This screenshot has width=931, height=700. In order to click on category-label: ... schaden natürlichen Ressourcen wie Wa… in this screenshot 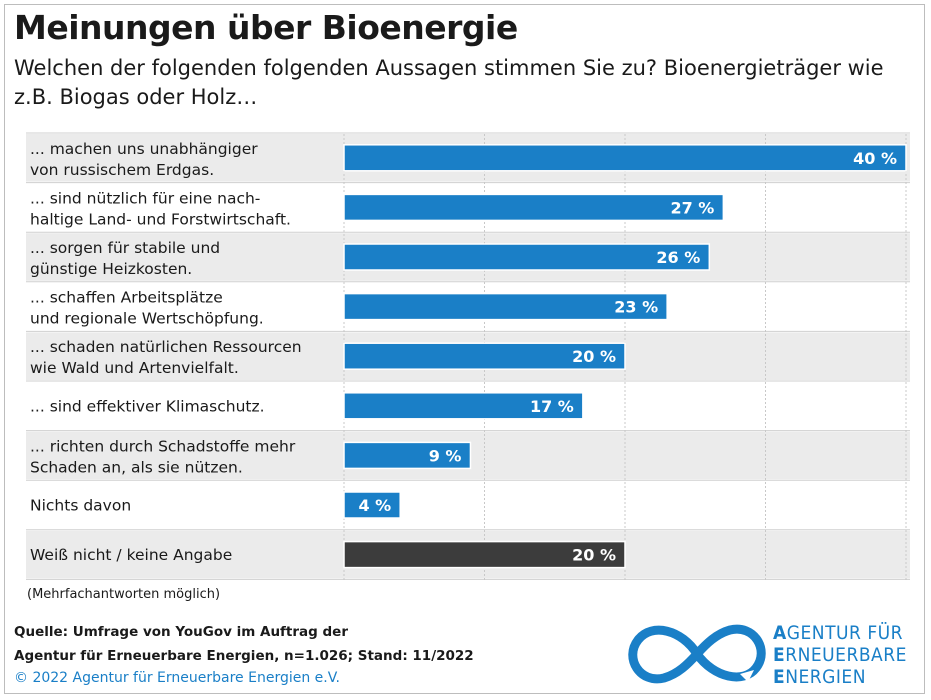, I will do `click(166, 357)`.